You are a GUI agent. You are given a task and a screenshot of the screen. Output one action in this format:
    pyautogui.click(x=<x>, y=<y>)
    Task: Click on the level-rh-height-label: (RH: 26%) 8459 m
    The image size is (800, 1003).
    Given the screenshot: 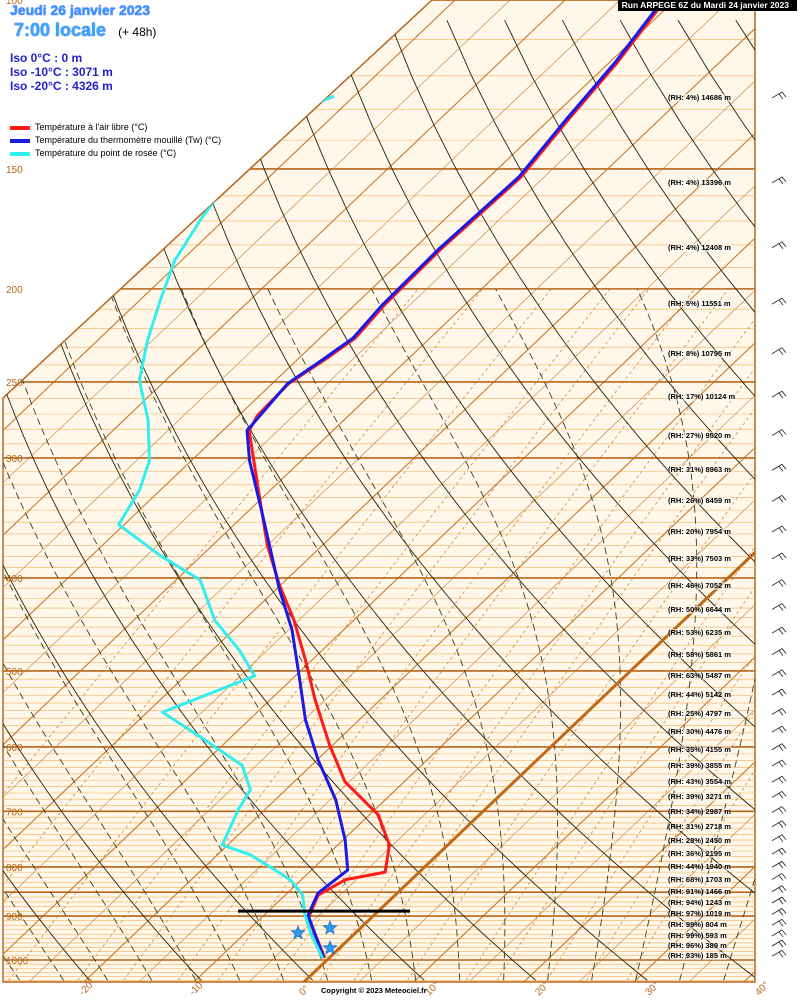 What is the action you would take?
    pyautogui.click(x=699, y=501)
    